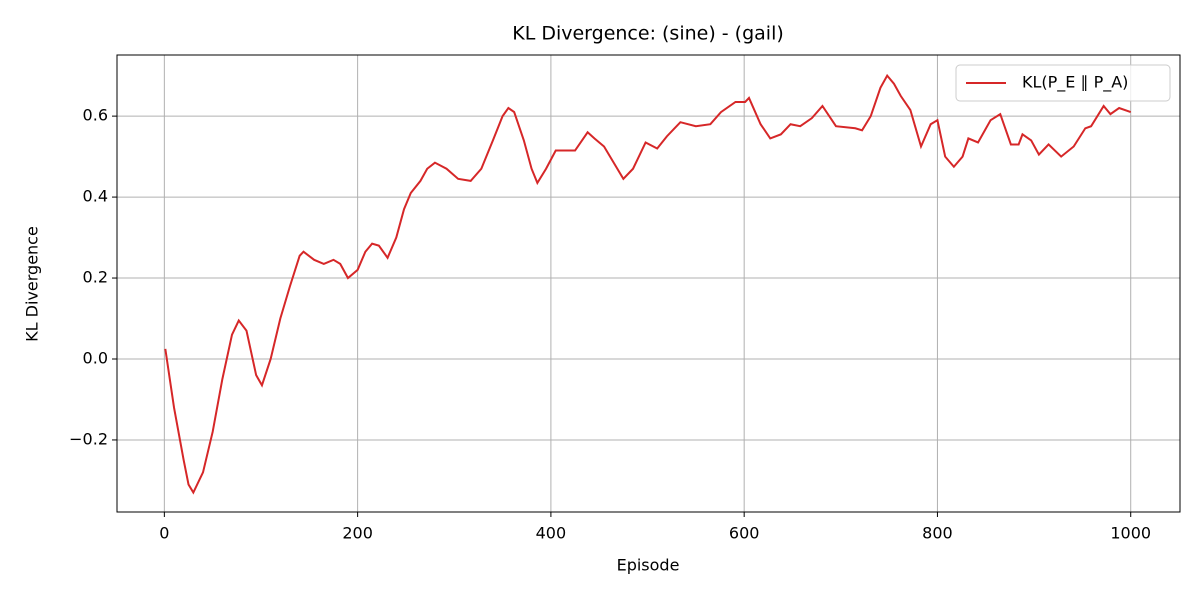 The image size is (1200, 600). I want to click on y-tick-label: −0.2, so click(88, 438).